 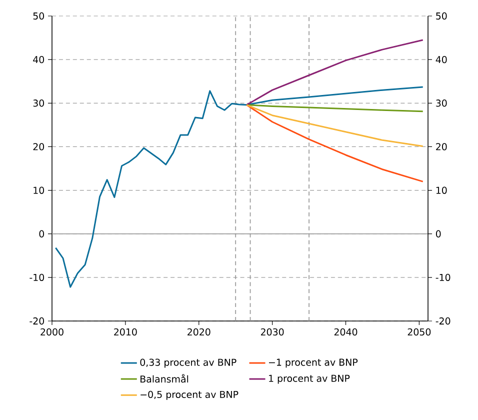 I want to click on y-tick-label: 0, so click(x=41, y=234).